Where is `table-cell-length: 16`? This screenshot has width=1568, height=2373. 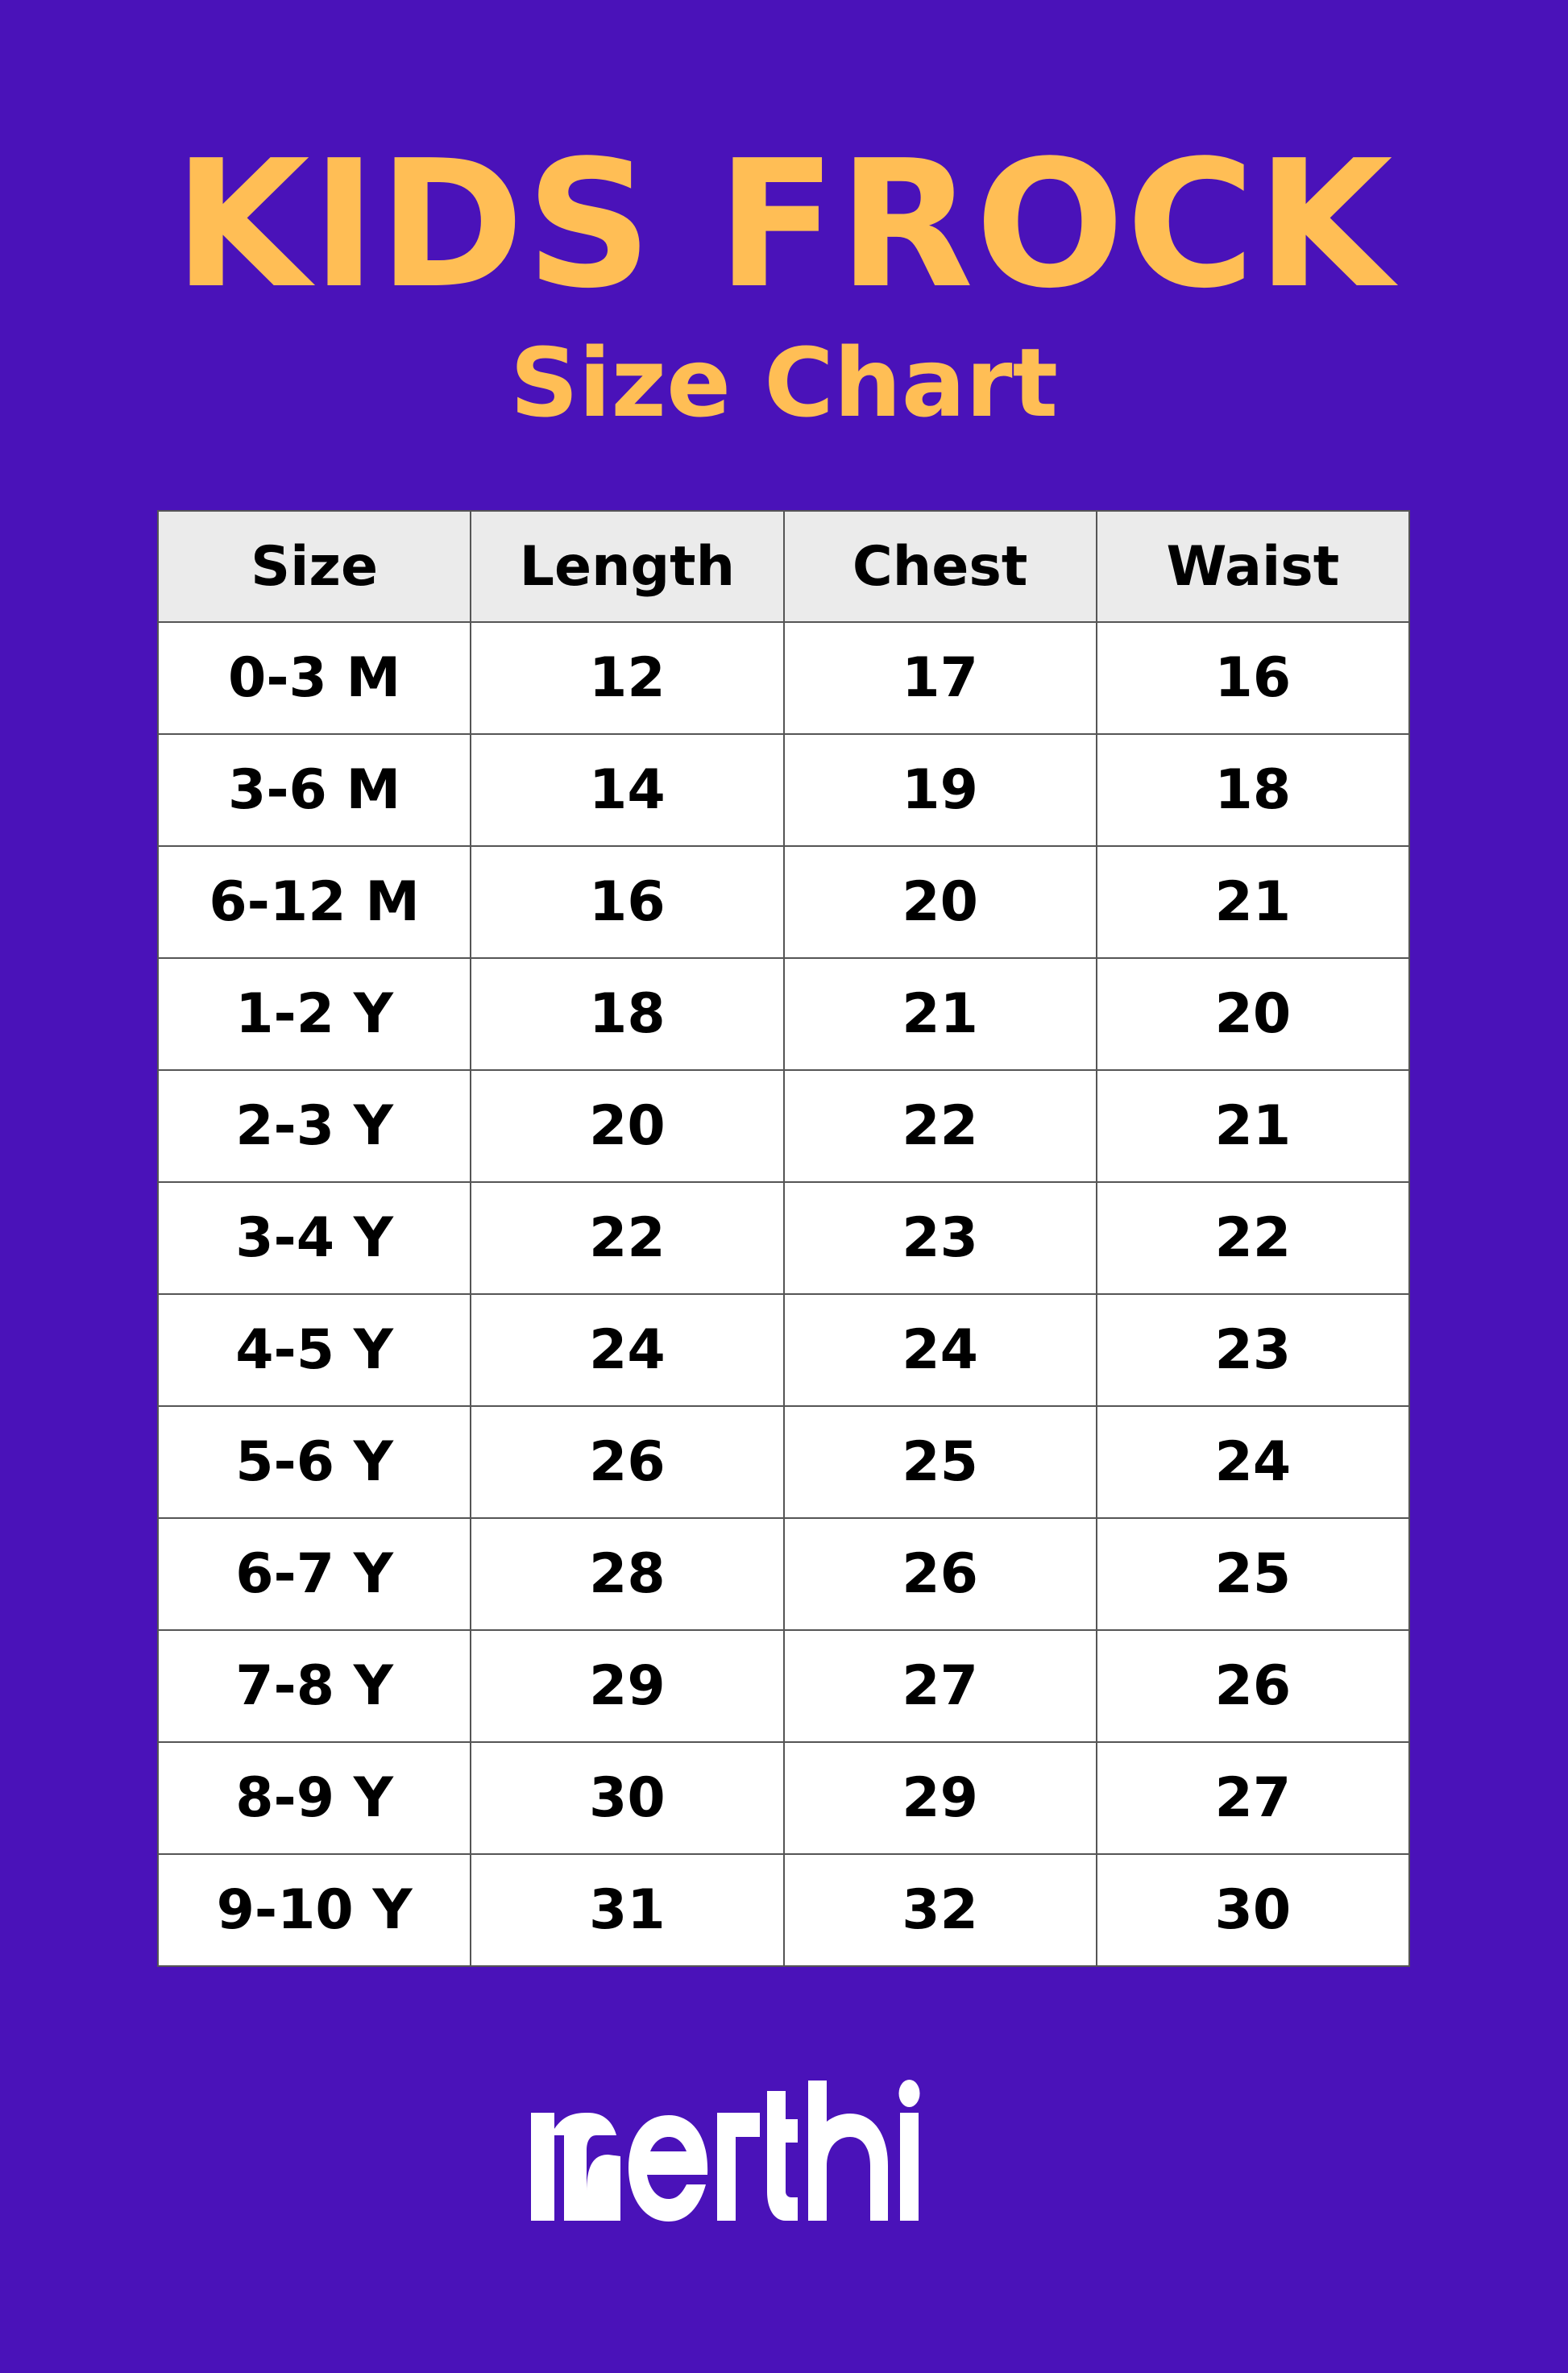
table-cell-length: 16 is located at coordinates (627, 902).